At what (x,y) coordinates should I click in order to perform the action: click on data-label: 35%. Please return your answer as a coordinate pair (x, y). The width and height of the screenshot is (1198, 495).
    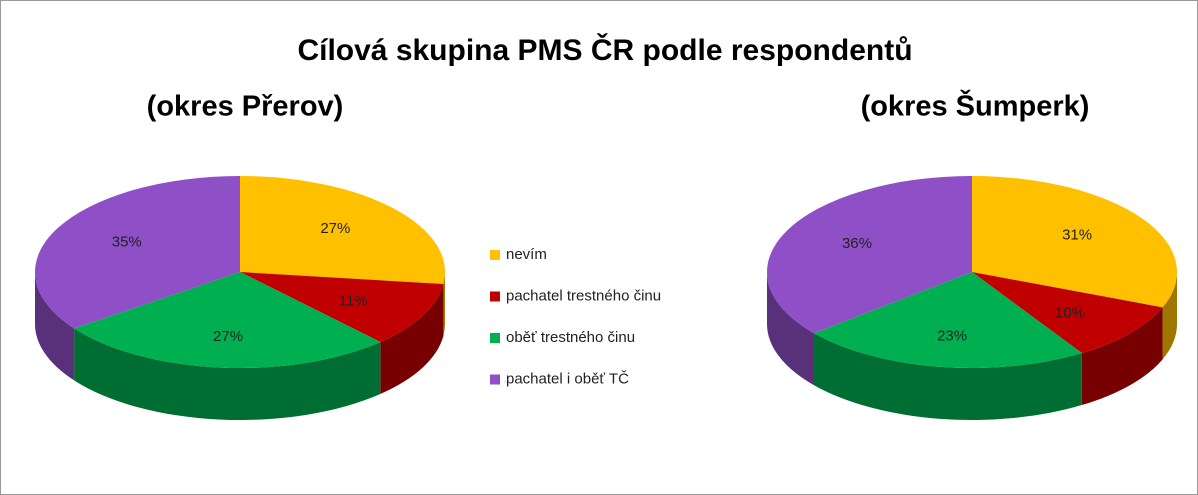
    Looking at the image, I should click on (127, 241).